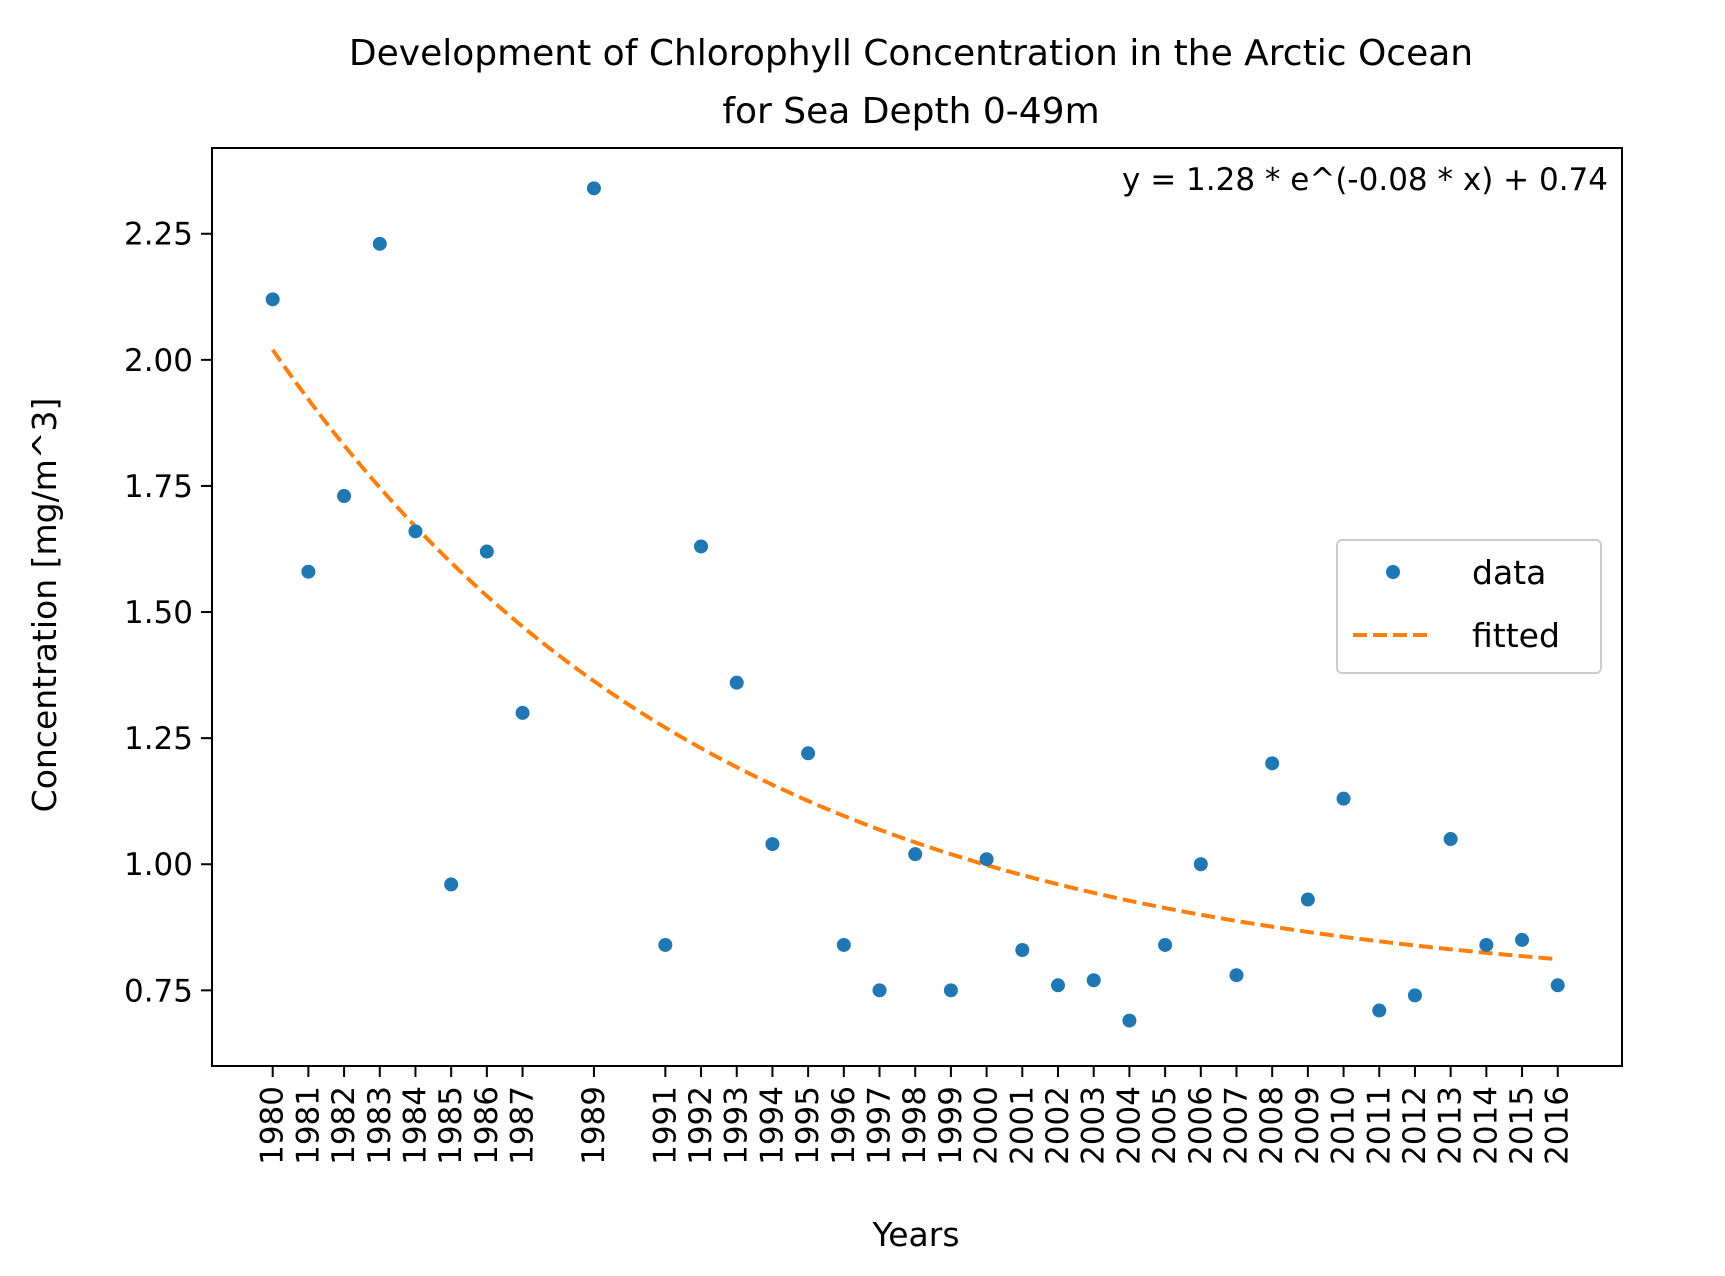 This screenshot has height=1276, width=1725. Describe the element at coordinates (701, 1125) in the screenshot. I see `x-tick-label: 1992` at that location.